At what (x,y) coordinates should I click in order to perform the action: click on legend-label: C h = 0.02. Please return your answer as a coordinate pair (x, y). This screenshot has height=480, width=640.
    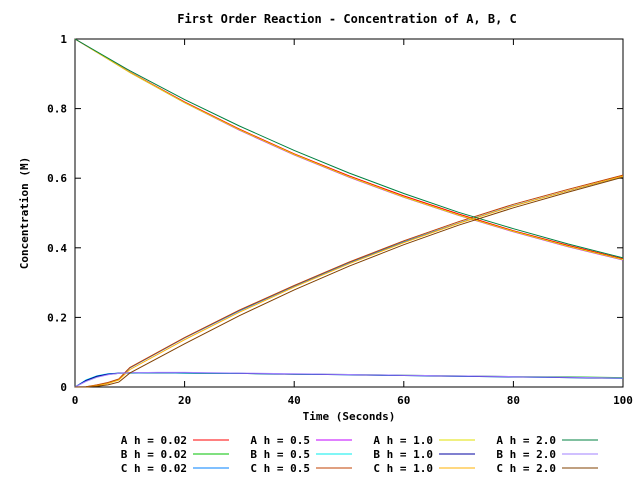
    Looking at the image, I should click on (154, 468).